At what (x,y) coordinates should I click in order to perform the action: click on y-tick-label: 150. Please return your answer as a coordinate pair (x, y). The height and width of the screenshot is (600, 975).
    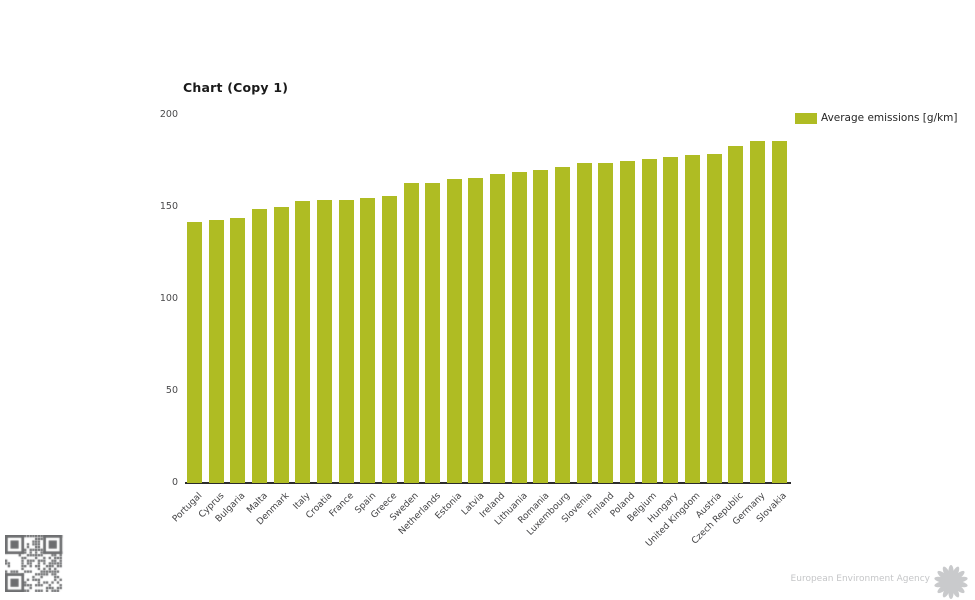
    Looking at the image, I should click on (168, 206).